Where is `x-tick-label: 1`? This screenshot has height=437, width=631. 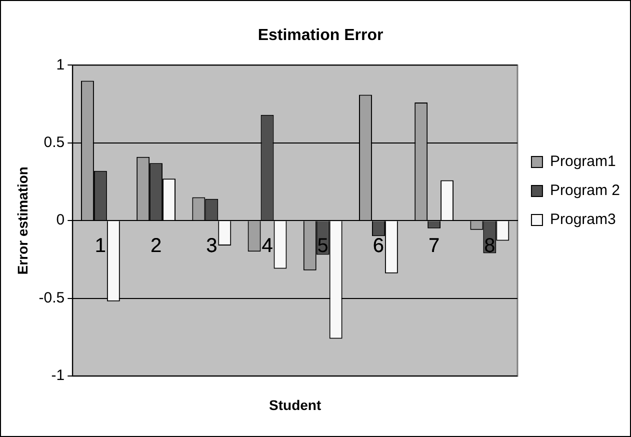 x-tick-label: 1 is located at coordinates (100, 246).